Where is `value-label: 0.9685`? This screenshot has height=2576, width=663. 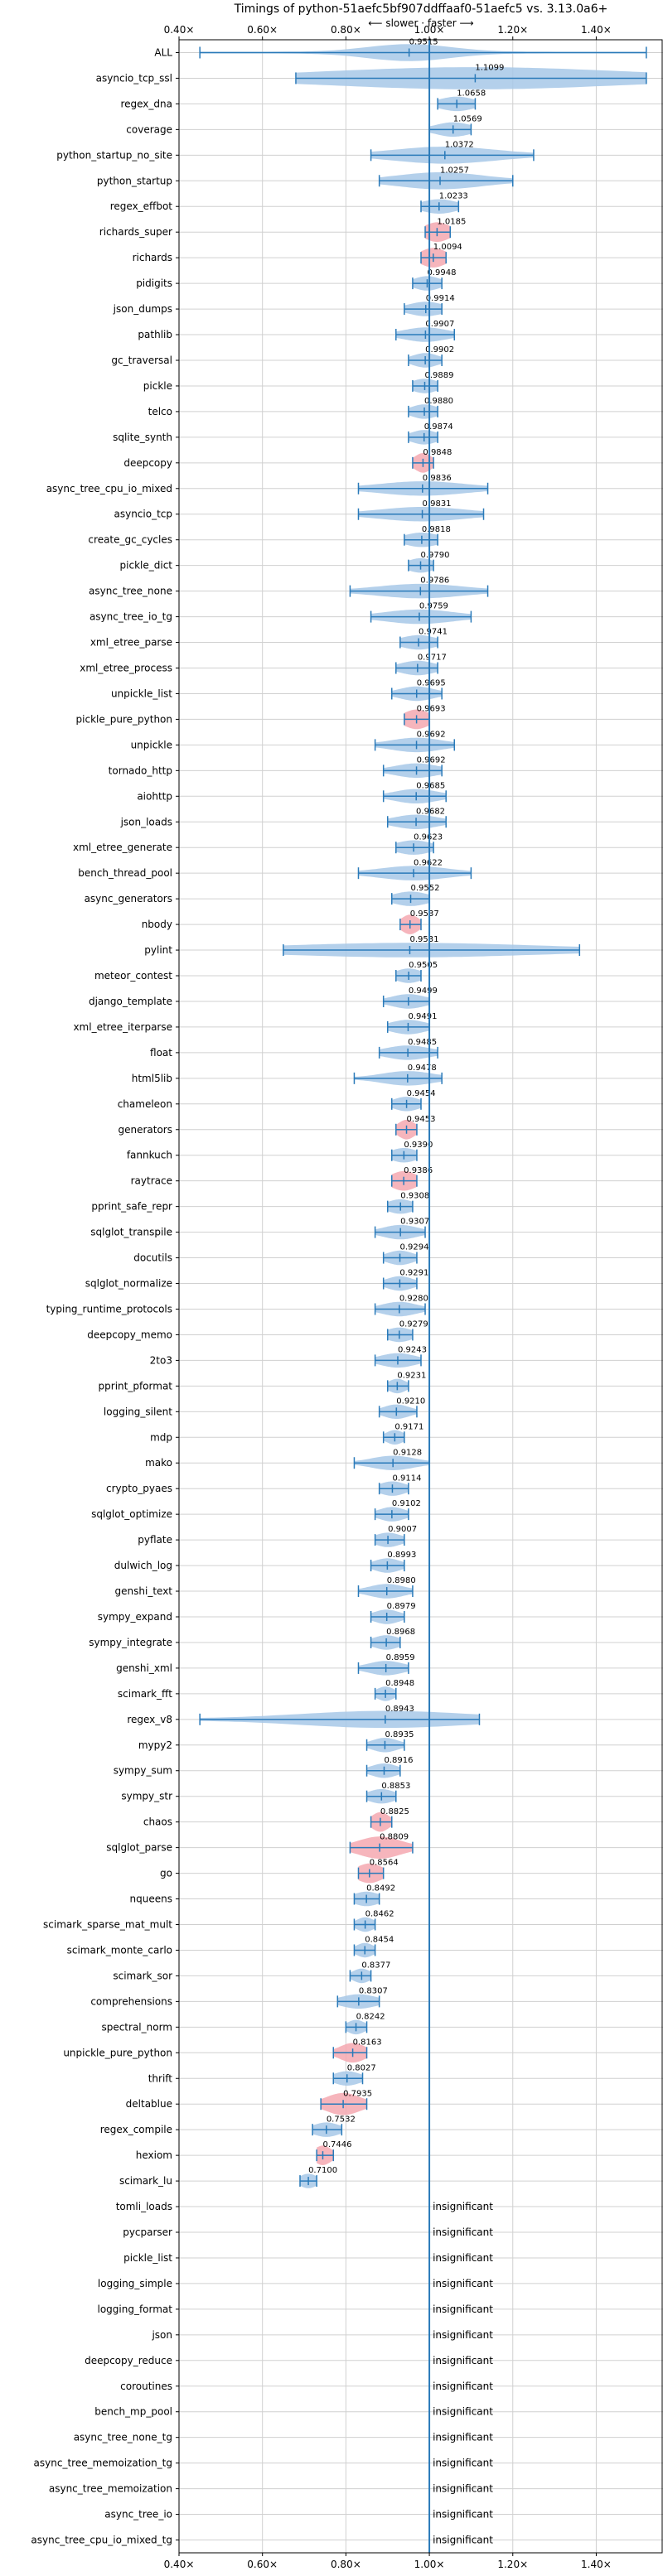
value-label: 0.9685 is located at coordinates (430, 786).